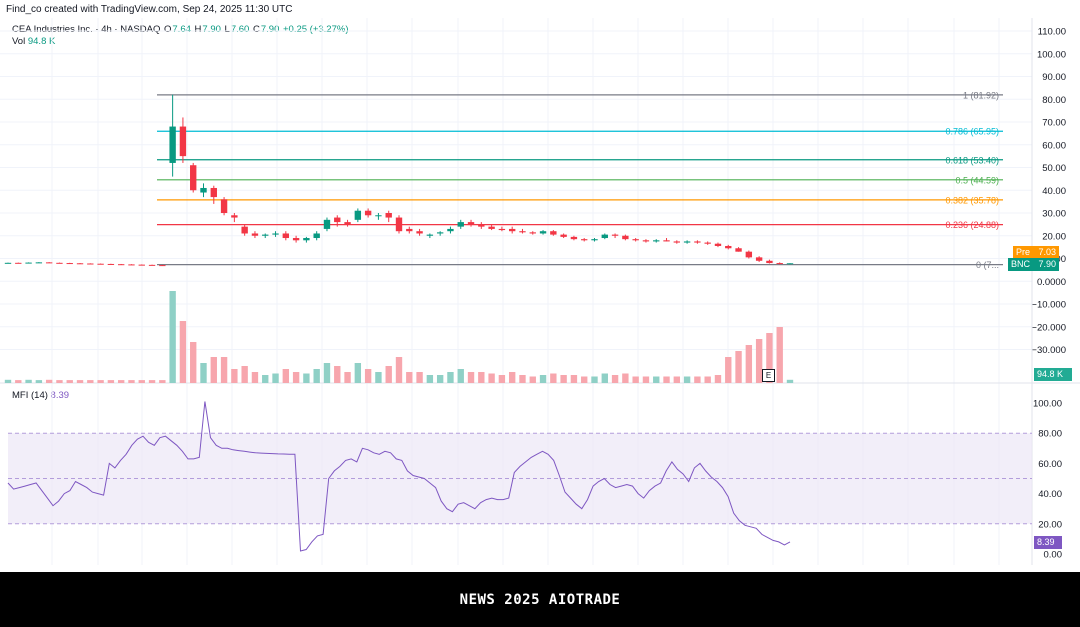 This screenshot has width=1080, height=627. I want to click on price-tick-label: 20.00, so click(1054, 236).